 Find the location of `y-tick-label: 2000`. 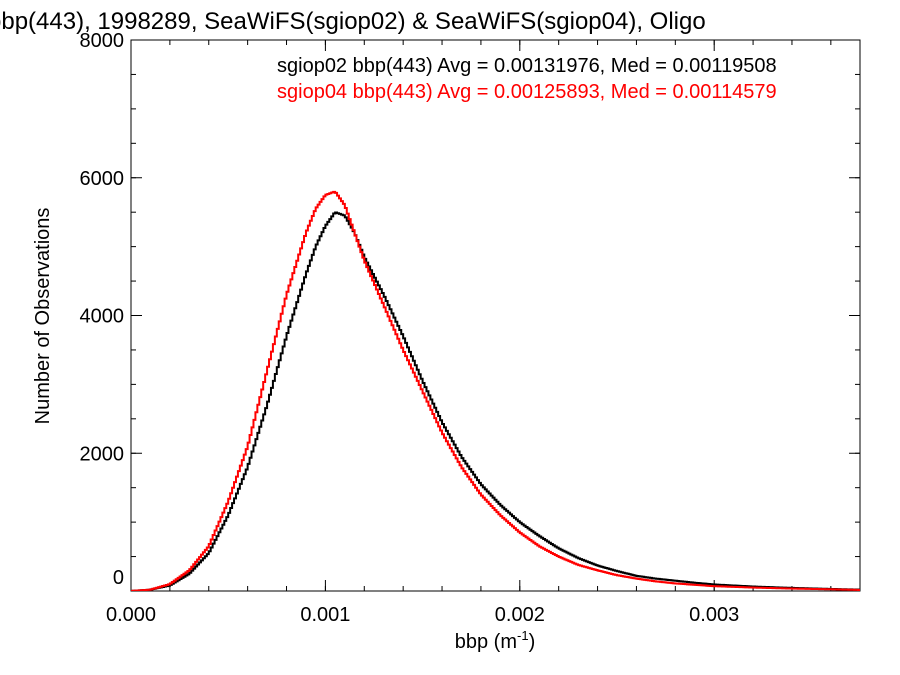

y-tick-label: 2000 is located at coordinates (102, 454).